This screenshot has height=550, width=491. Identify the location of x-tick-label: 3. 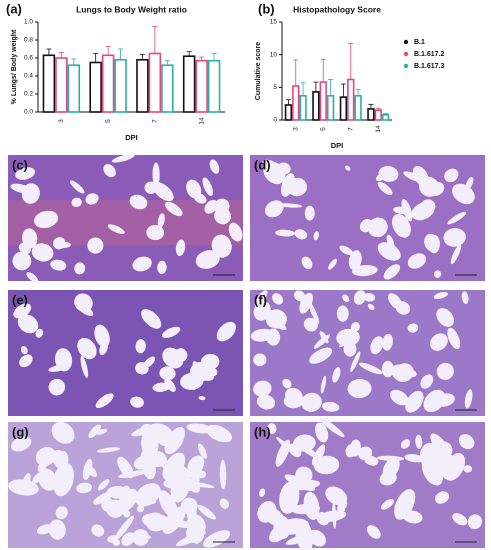
(61, 121).